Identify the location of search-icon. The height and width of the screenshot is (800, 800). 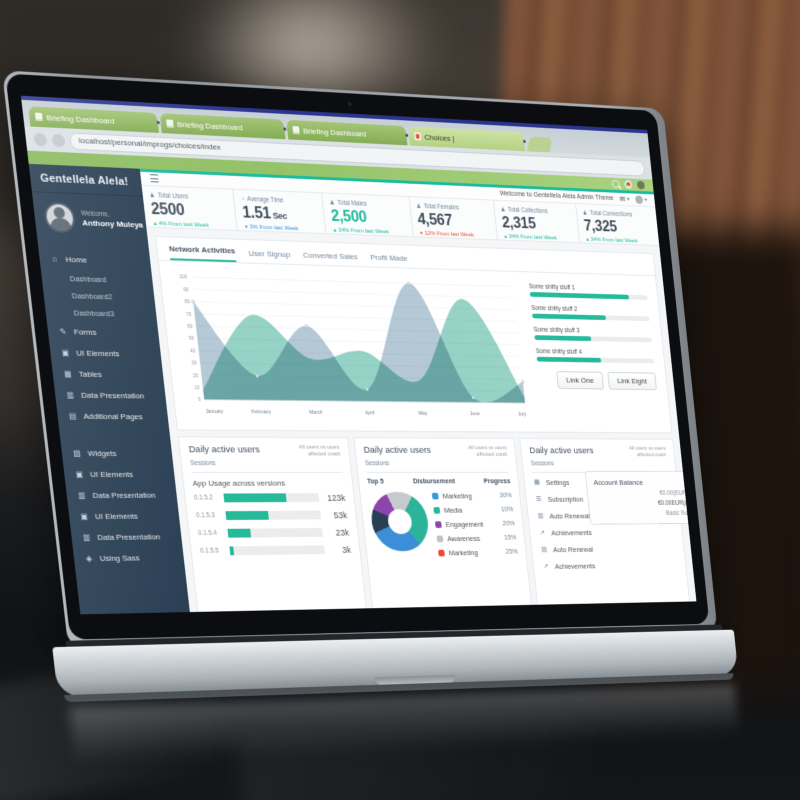
(615, 184).